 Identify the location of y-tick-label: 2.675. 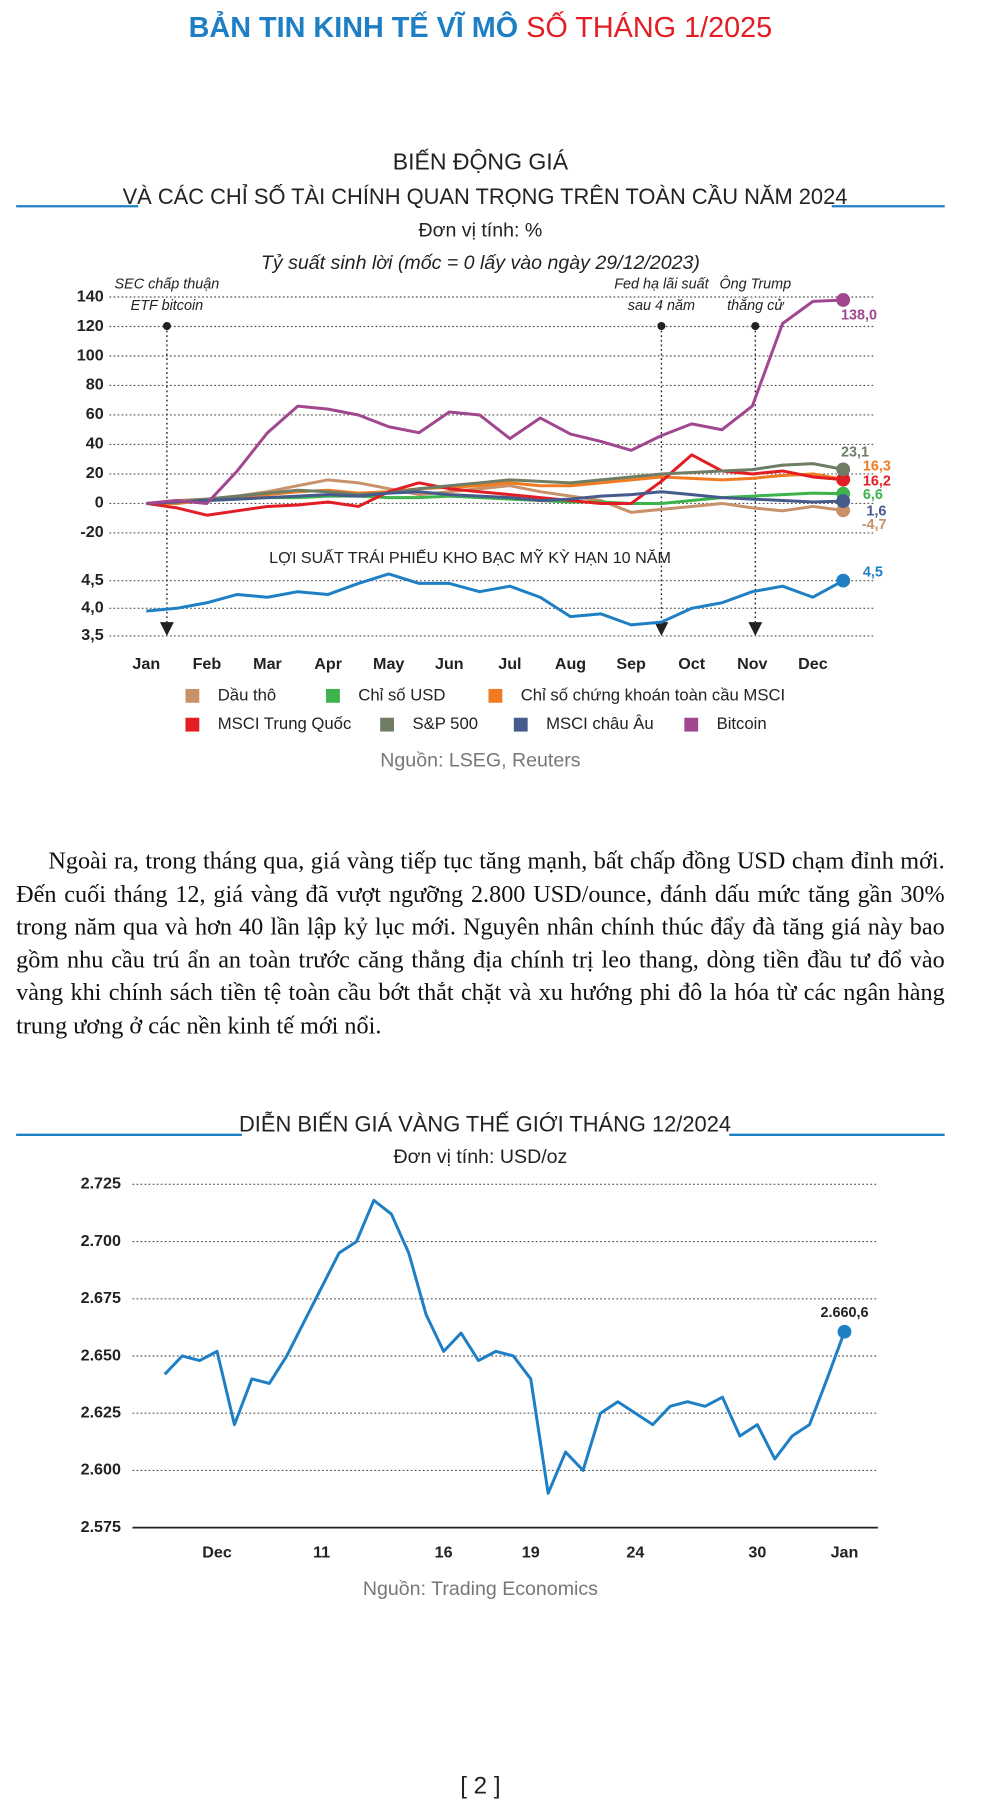
(101, 1298).